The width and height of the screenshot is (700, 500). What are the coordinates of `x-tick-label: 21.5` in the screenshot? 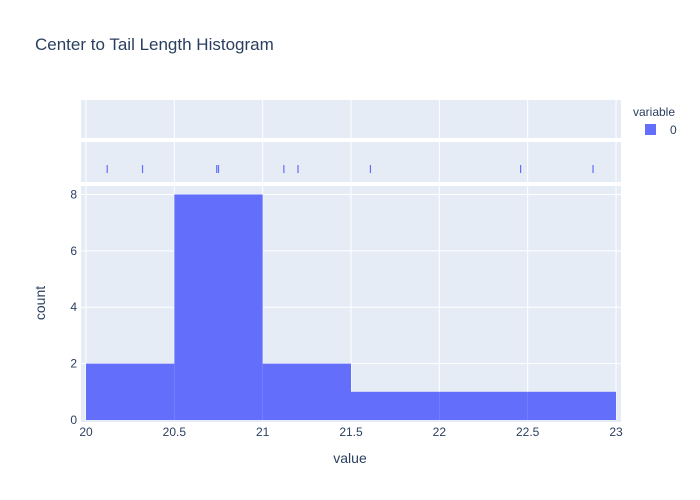 It's located at (351, 432).